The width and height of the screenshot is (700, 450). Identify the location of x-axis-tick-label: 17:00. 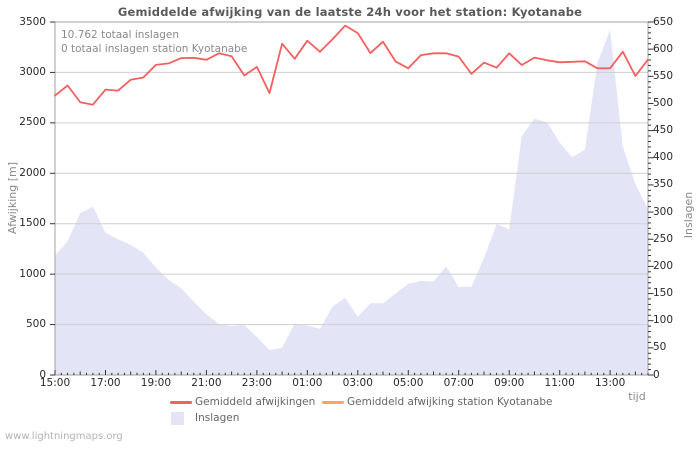
(105, 383).